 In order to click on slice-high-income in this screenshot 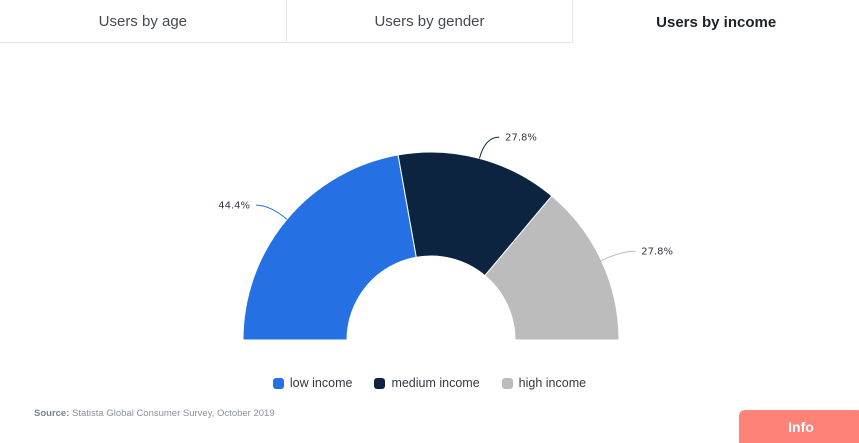, I will do `click(552, 268)`.